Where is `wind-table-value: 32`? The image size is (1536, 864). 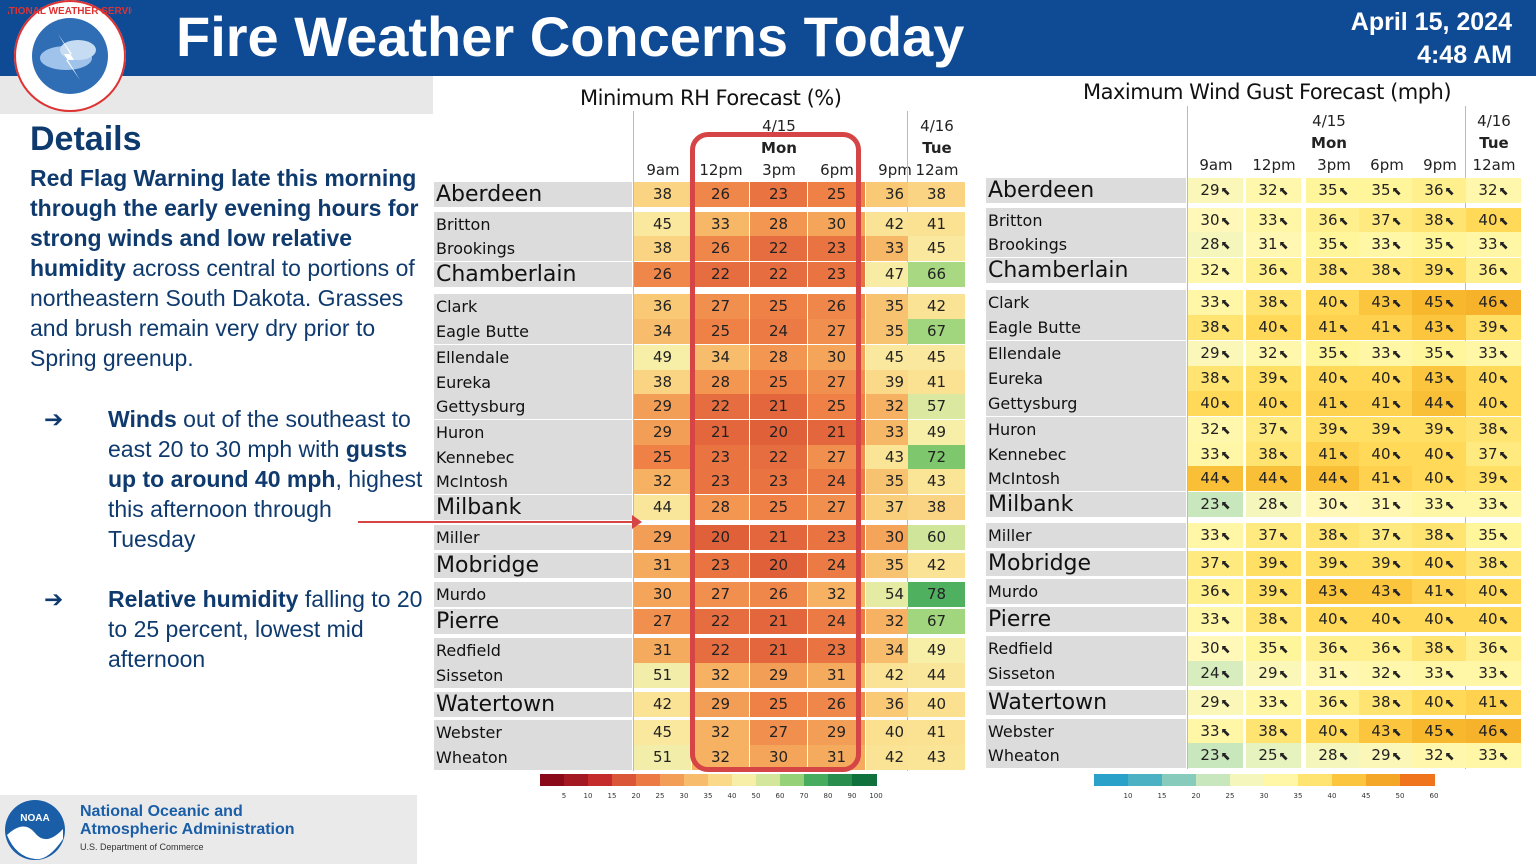 wind-table-value: 32 is located at coordinates (1434, 755).